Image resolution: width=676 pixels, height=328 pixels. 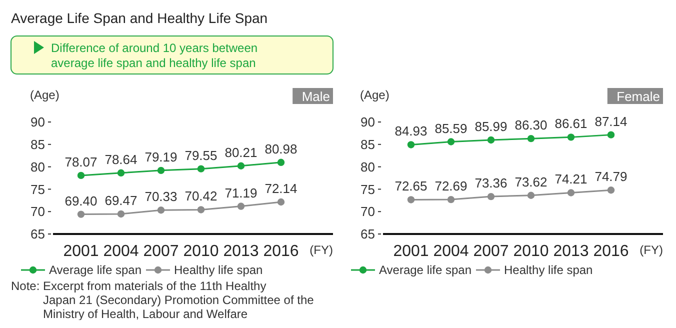 I want to click on data-label: 78.07, so click(x=81, y=162).